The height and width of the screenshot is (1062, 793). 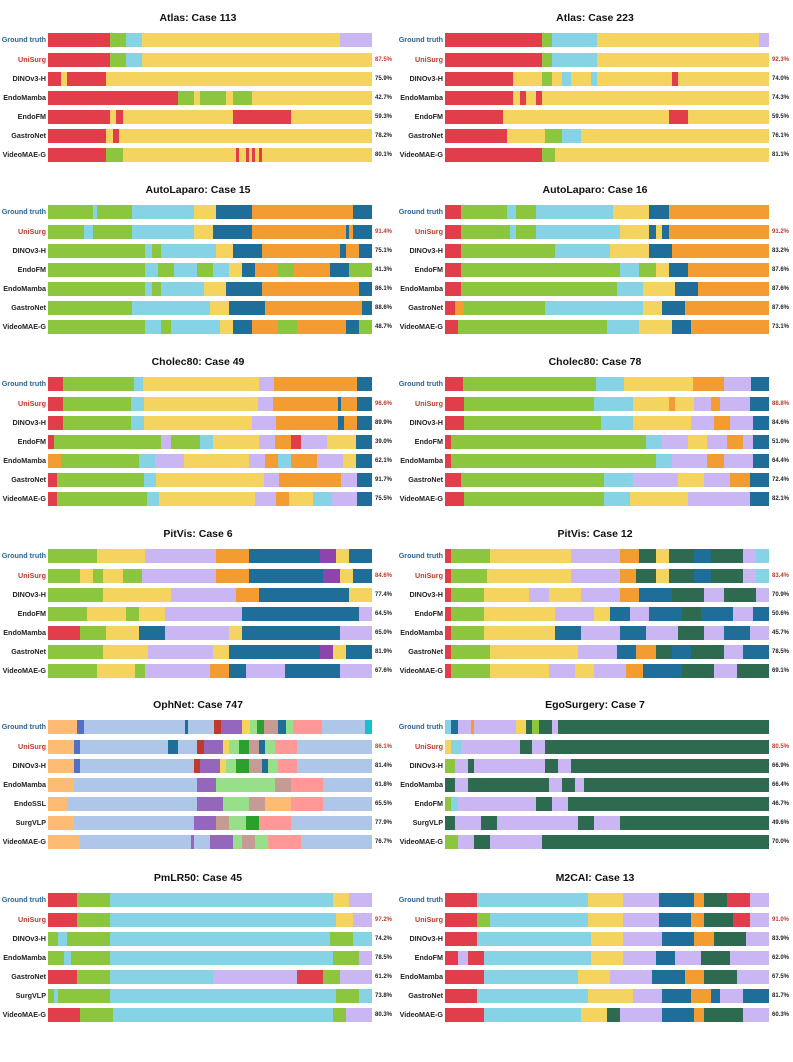 What do you see at coordinates (384, 98) in the screenshot?
I see `accuracy-label: 42.7%` at bounding box center [384, 98].